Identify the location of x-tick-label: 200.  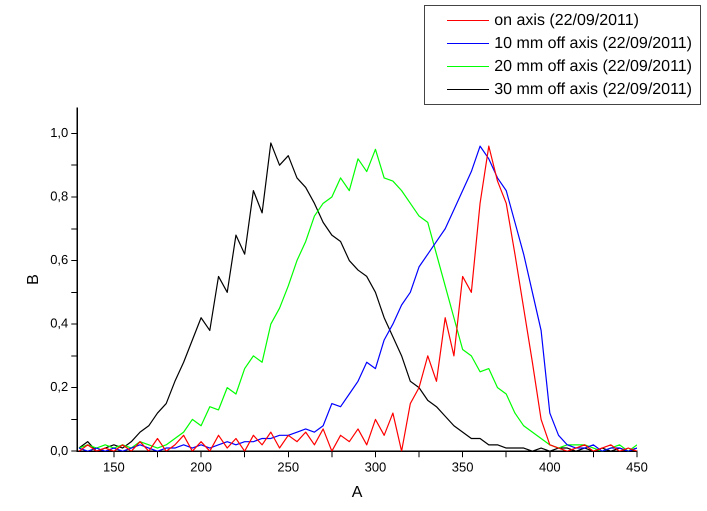
(201, 467).